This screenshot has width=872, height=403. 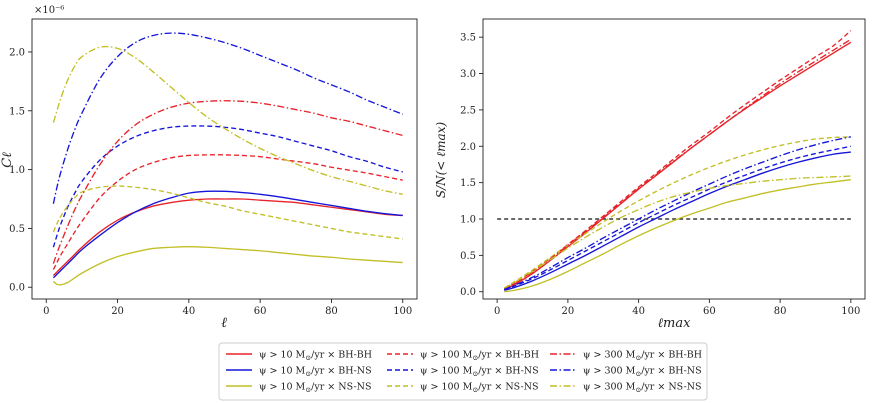 What do you see at coordinates (17, 229) in the screenshot?
I see `left-y-tick-label: 0.5` at bounding box center [17, 229].